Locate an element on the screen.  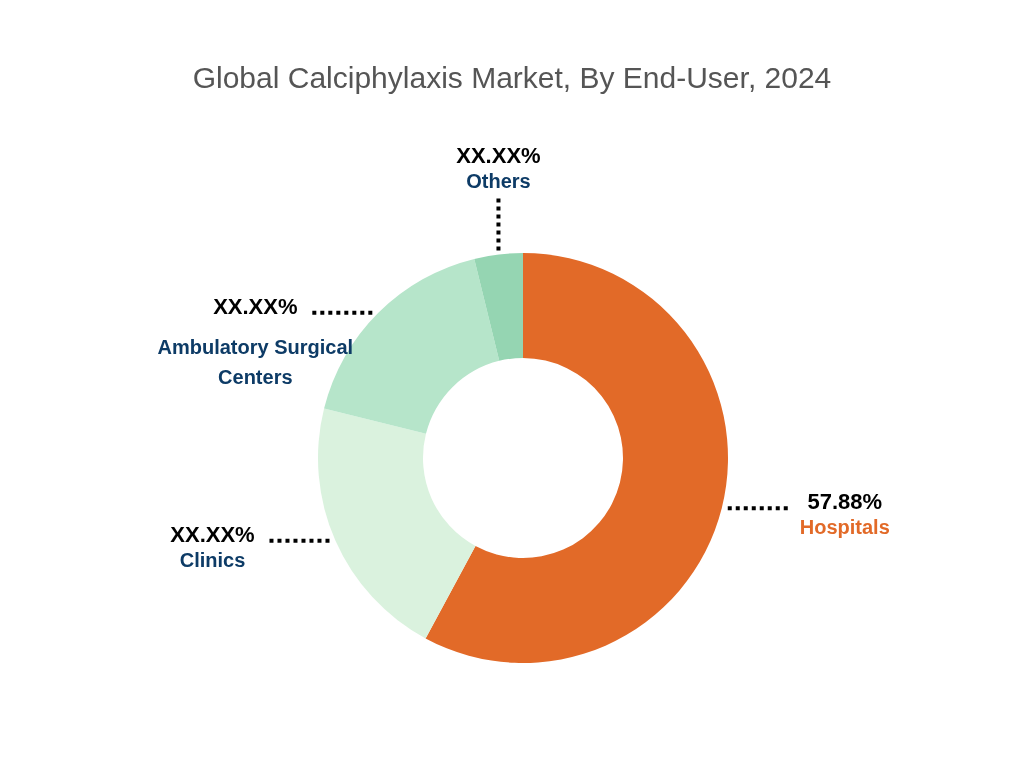
slice-label: Hospitals is located at coordinates (844, 527).